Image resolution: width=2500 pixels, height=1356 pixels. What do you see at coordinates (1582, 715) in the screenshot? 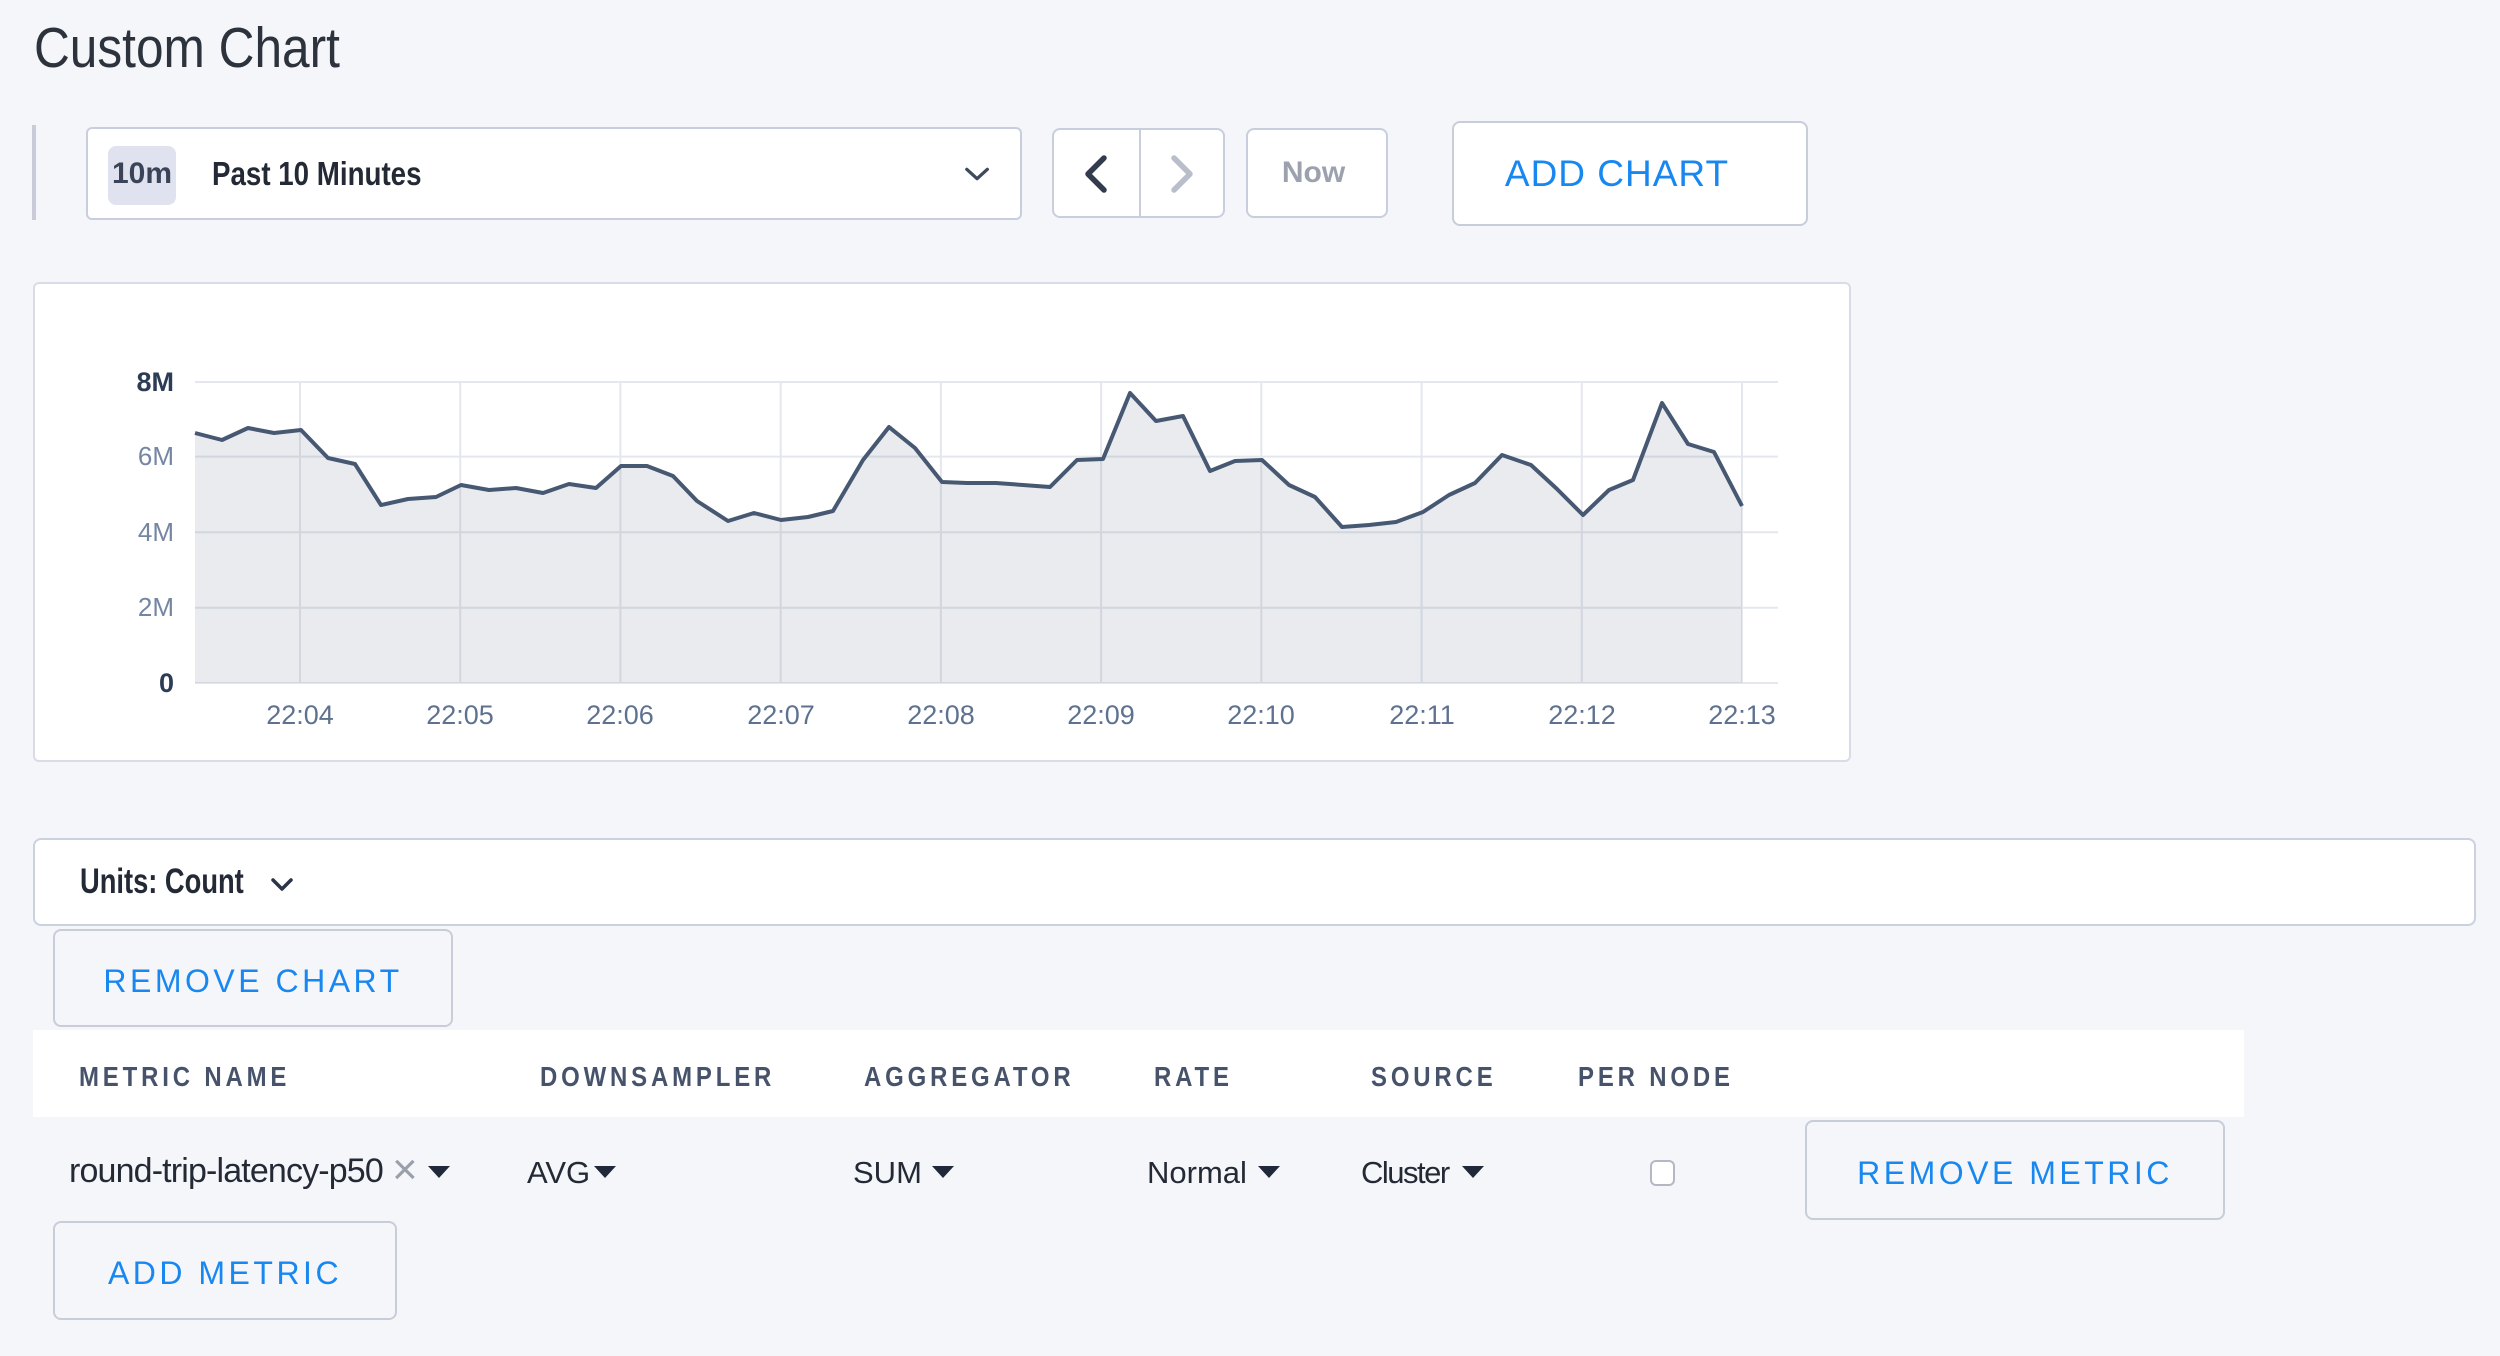
I see `svg-text: 22:12` at bounding box center [1582, 715].